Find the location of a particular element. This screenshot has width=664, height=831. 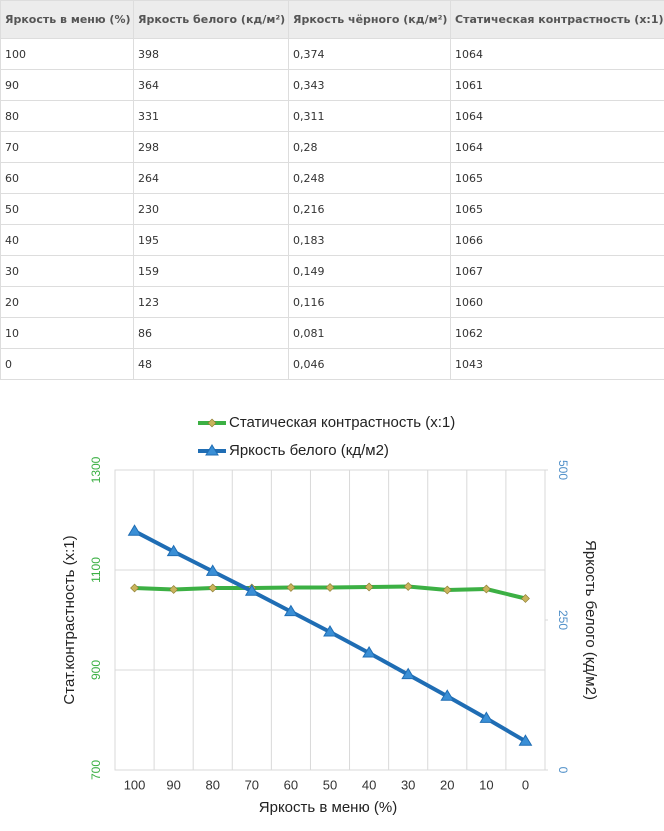

table-row: 90 364 0,343 1061 is located at coordinates (332, 85).